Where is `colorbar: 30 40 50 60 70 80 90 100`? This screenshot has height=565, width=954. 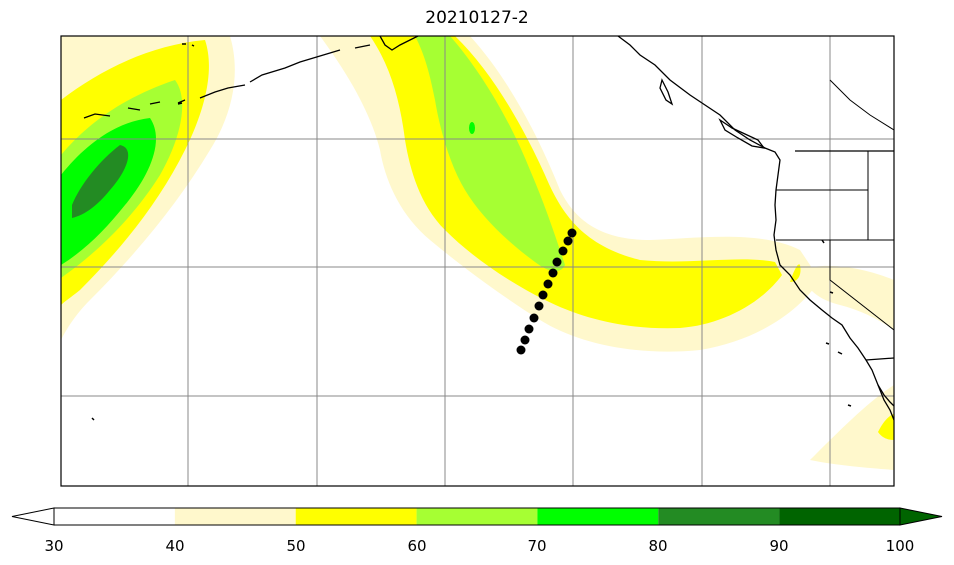 colorbar: 30 40 50 60 70 80 90 100 is located at coordinates (477, 531).